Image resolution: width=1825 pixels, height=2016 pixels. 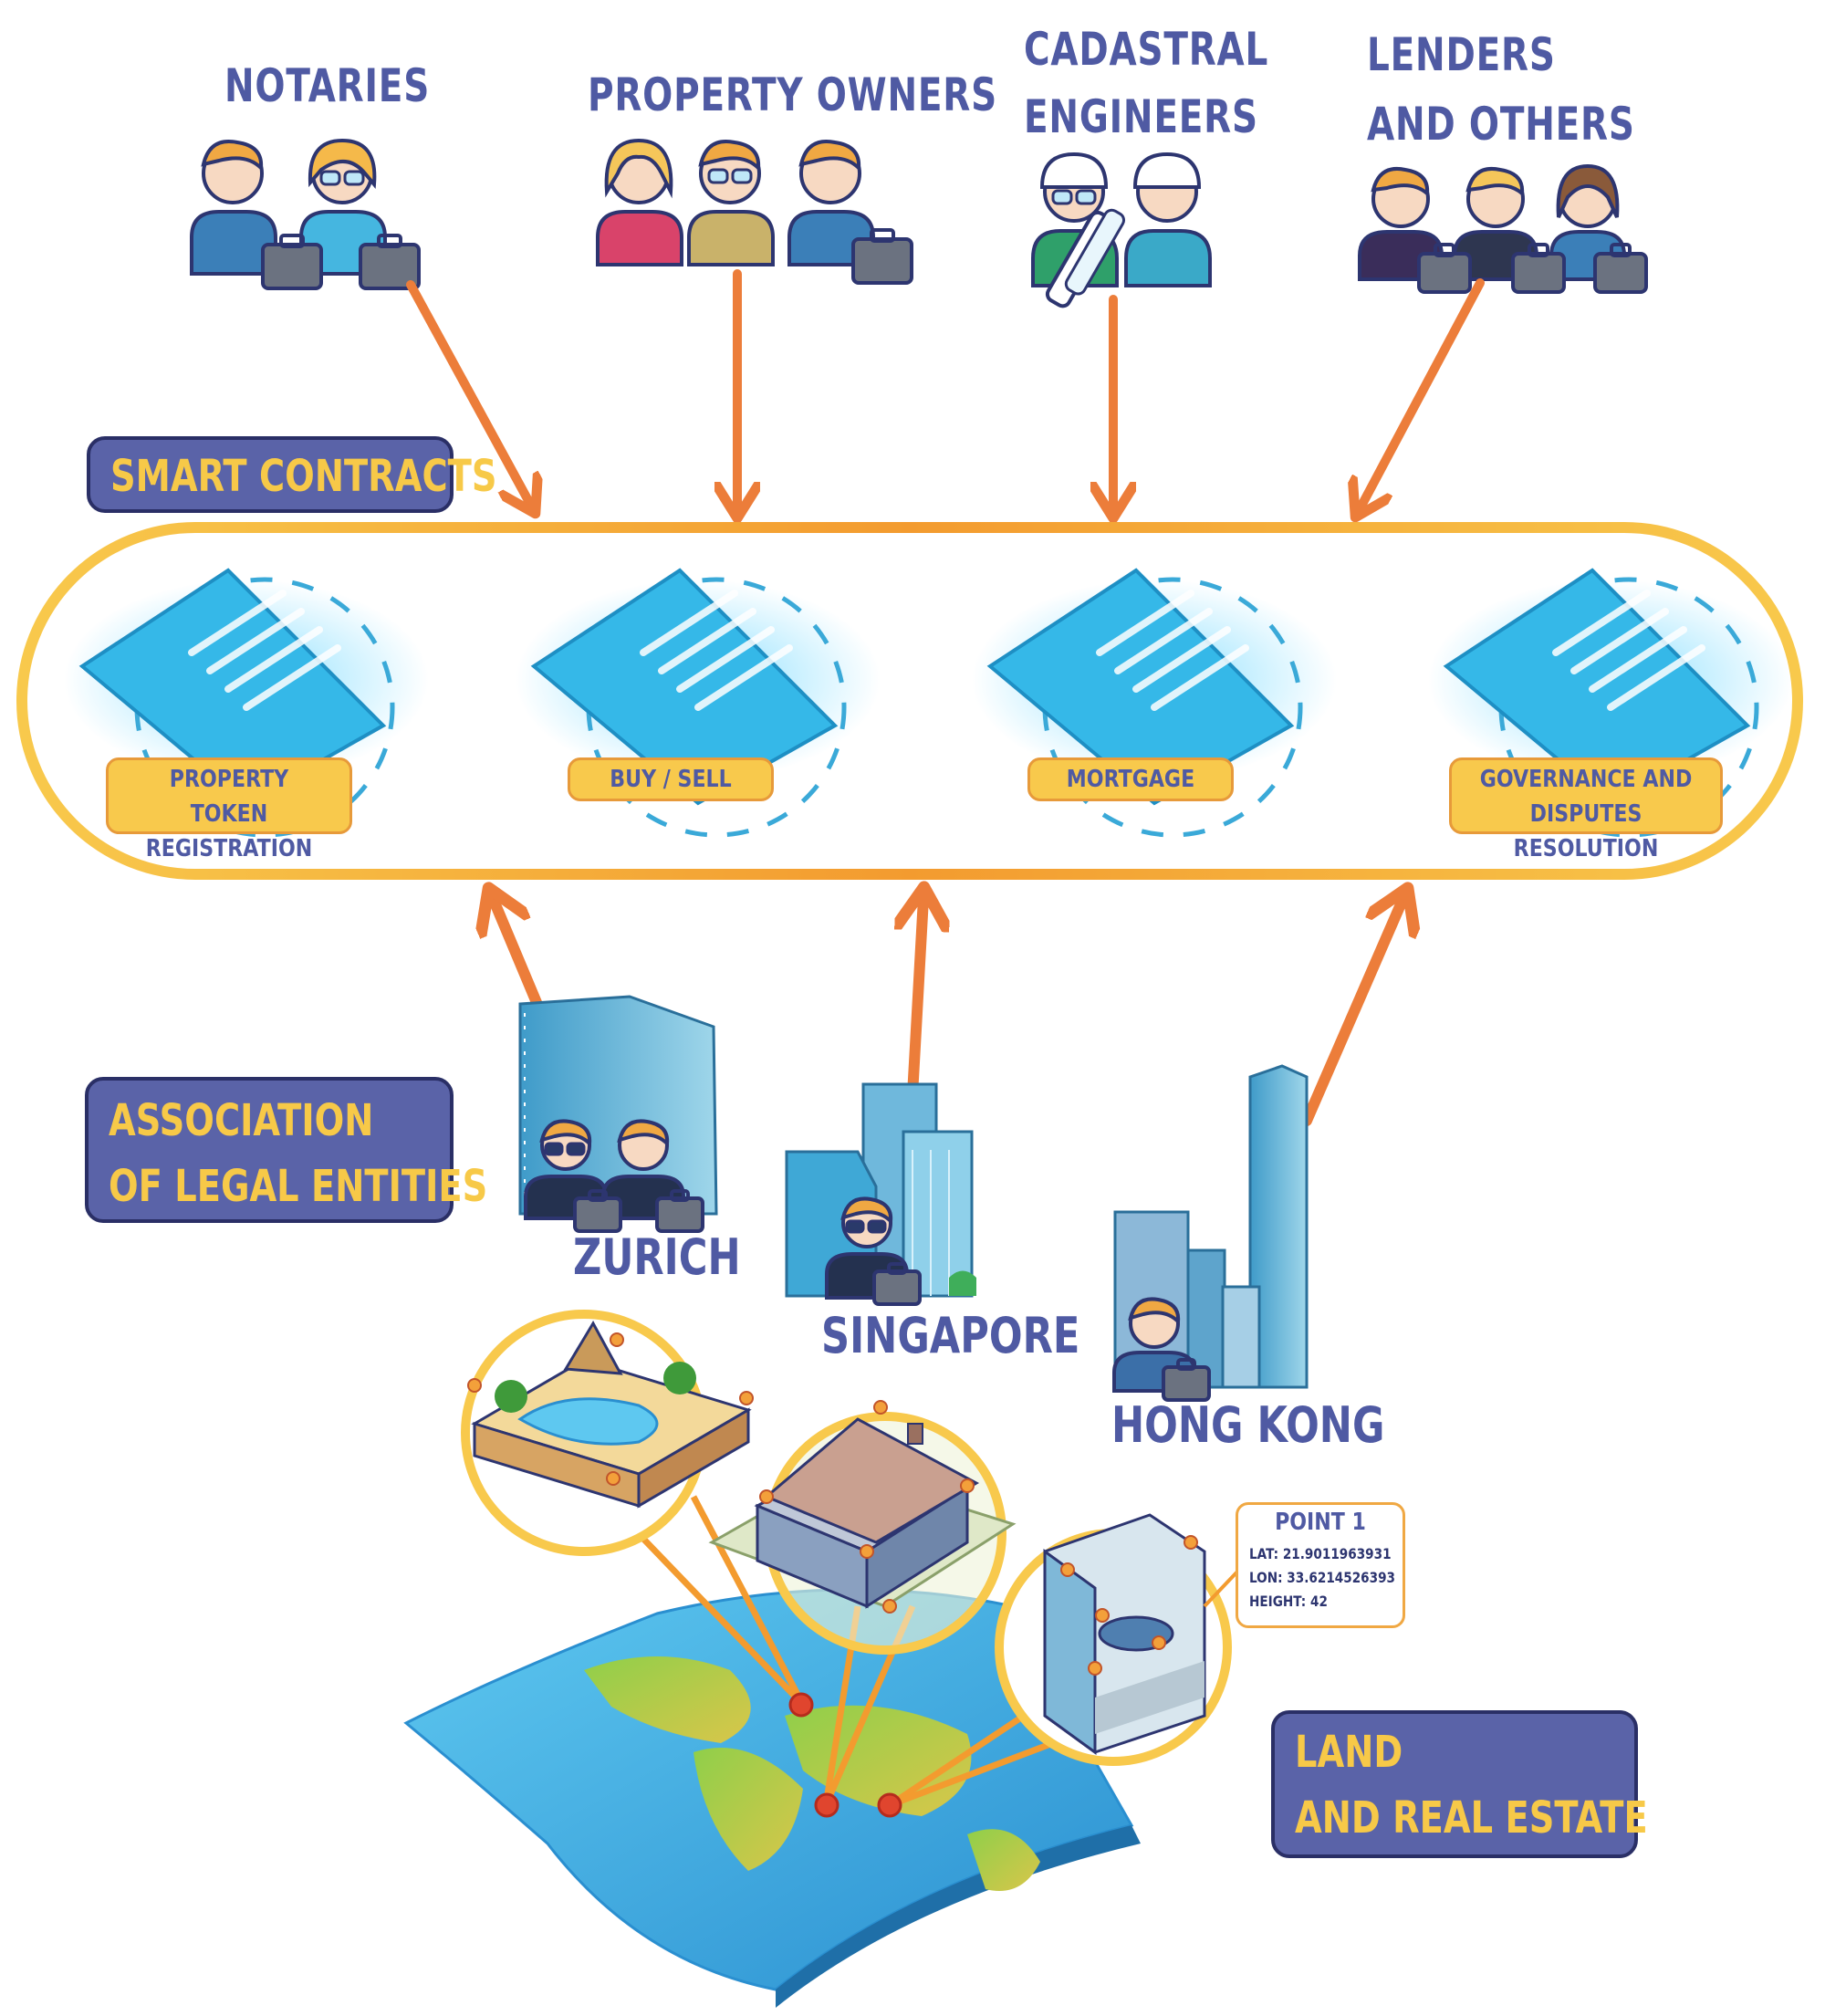 I want to click on lenders-title-line2: AND OTHERS, so click(x=1501, y=124).